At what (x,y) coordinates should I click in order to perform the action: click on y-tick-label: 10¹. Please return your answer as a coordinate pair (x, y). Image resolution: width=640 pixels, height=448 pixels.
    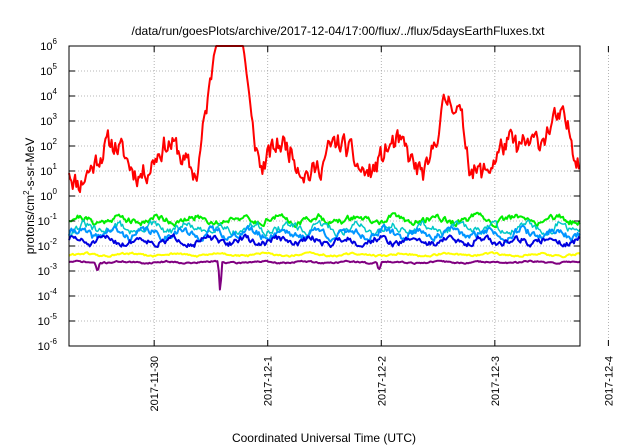
    Looking at the image, I should click on (48, 170).